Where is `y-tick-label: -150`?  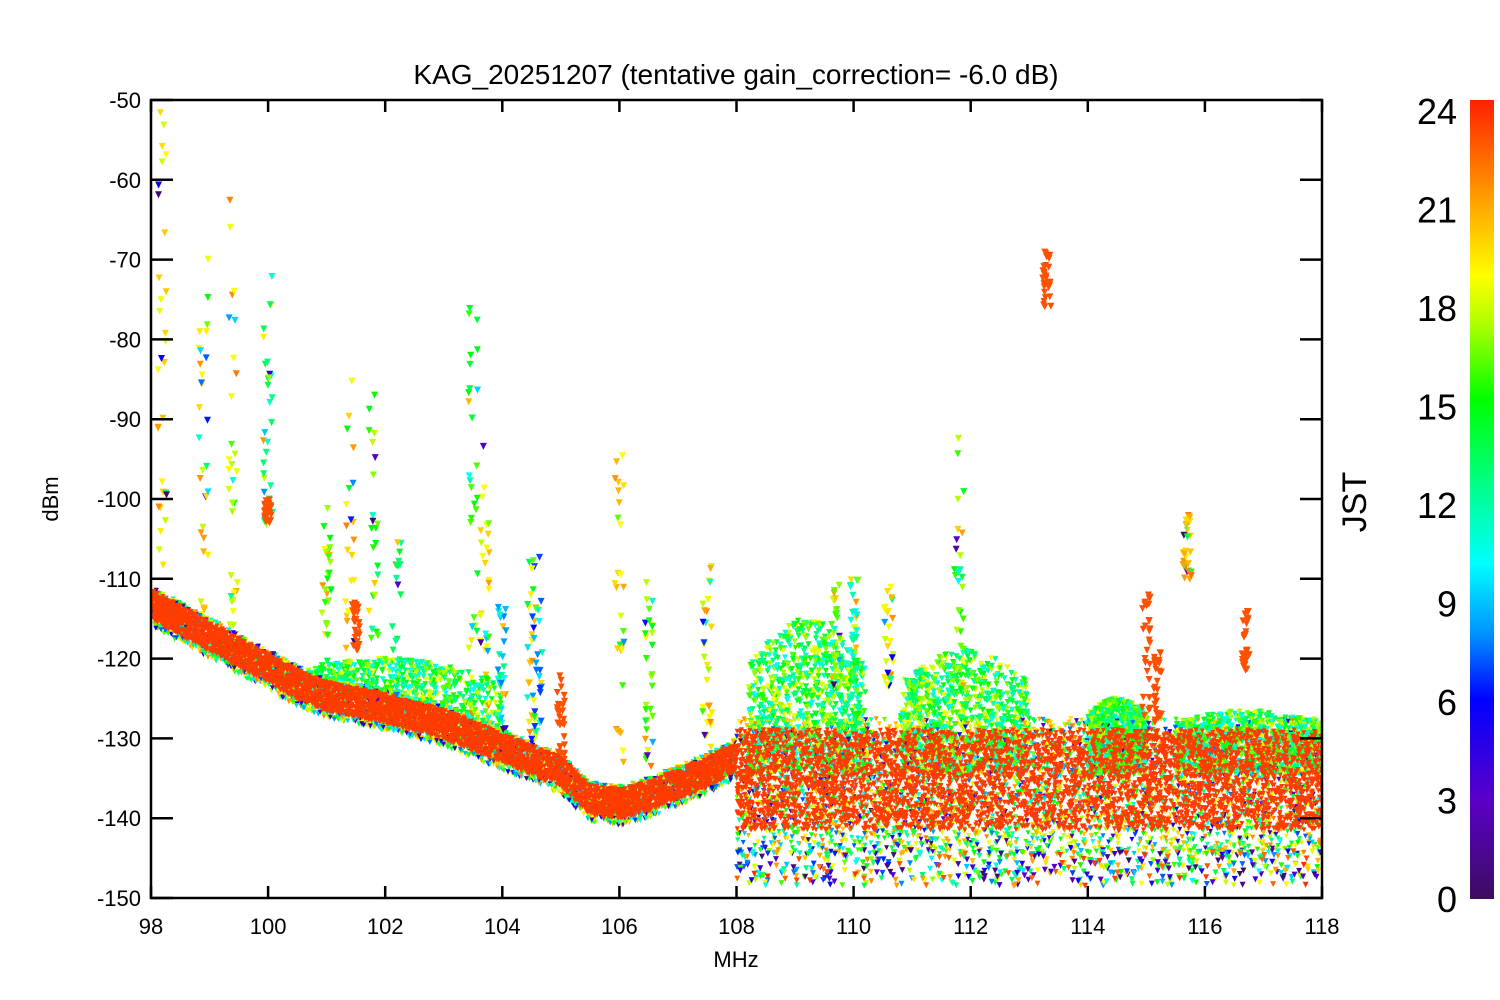
y-tick-label: -150 is located at coordinates (119, 898).